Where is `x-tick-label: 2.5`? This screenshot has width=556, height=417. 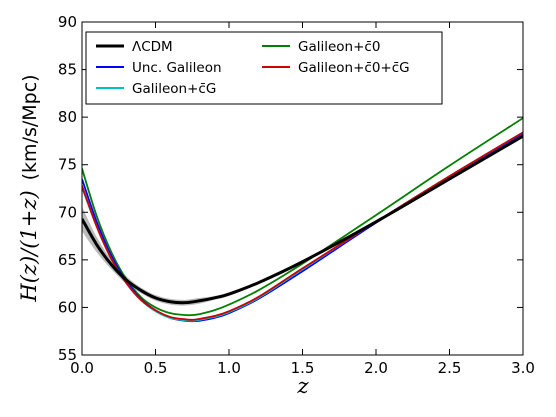
x-tick-label: 2.5 is located at coordinates (450, 368).